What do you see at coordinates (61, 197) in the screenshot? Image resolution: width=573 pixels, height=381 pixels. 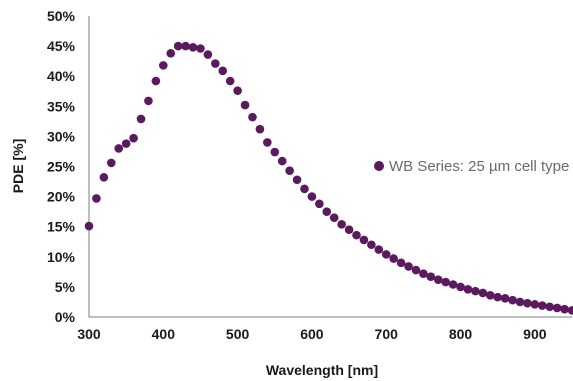 I see `y-tick-label: 20%` at bounding box center [61, 197].